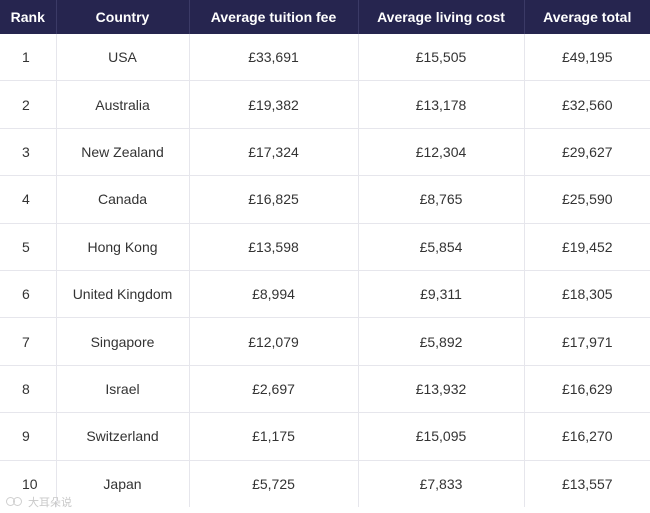 This screenshot has height=513, width=650. I want to click on cell-rank: 8, so click(28, 389).